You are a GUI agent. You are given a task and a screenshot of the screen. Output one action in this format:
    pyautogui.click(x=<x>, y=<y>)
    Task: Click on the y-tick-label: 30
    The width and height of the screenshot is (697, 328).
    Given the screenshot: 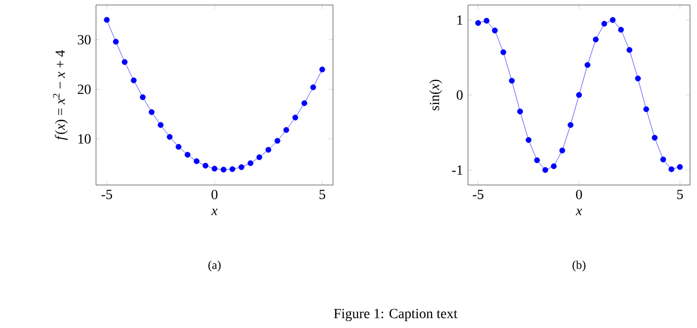 What is the action you would take?
    pyautogui.click(x=84, y=39)
    